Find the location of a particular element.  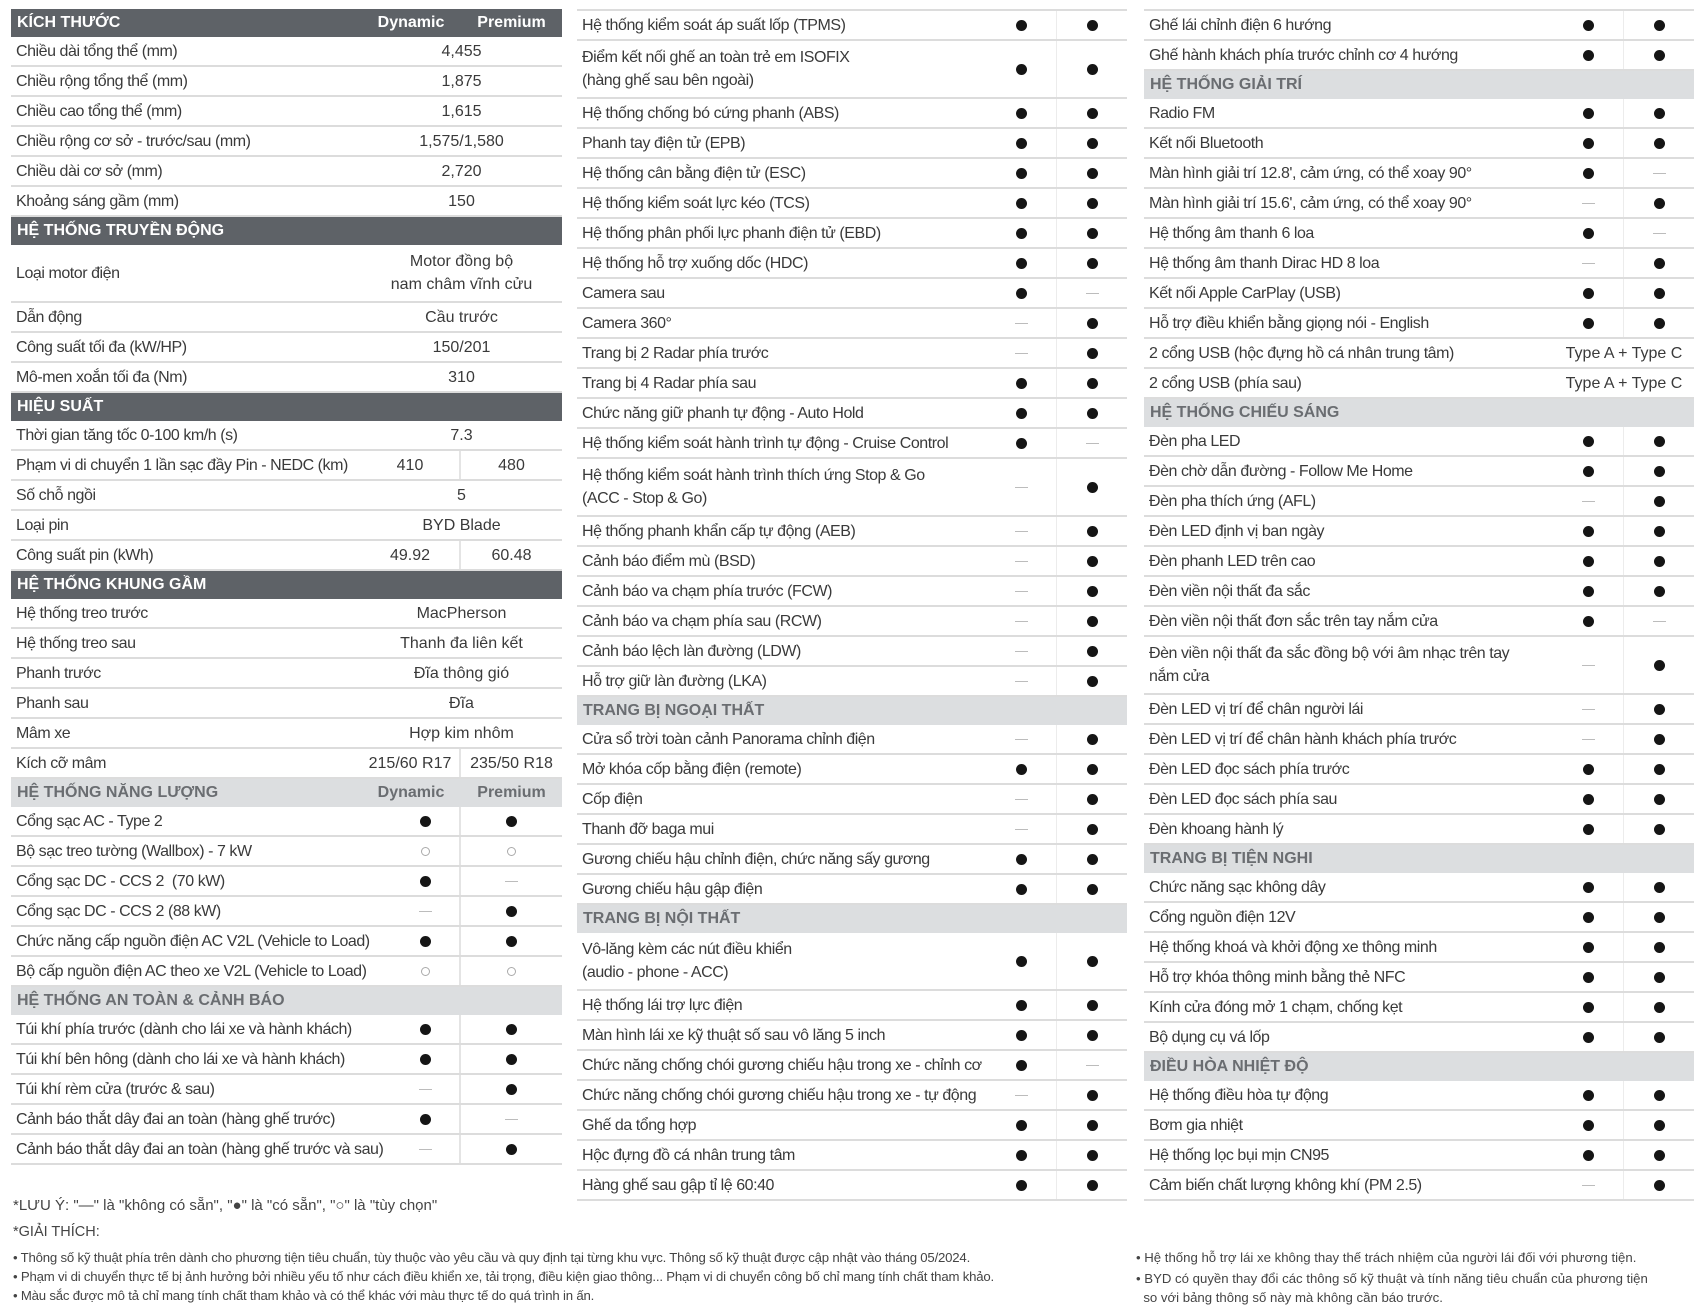

spec-label: Hệ thống kiểm soát lực kéo (TCS) is located at coordinates (696, 203).